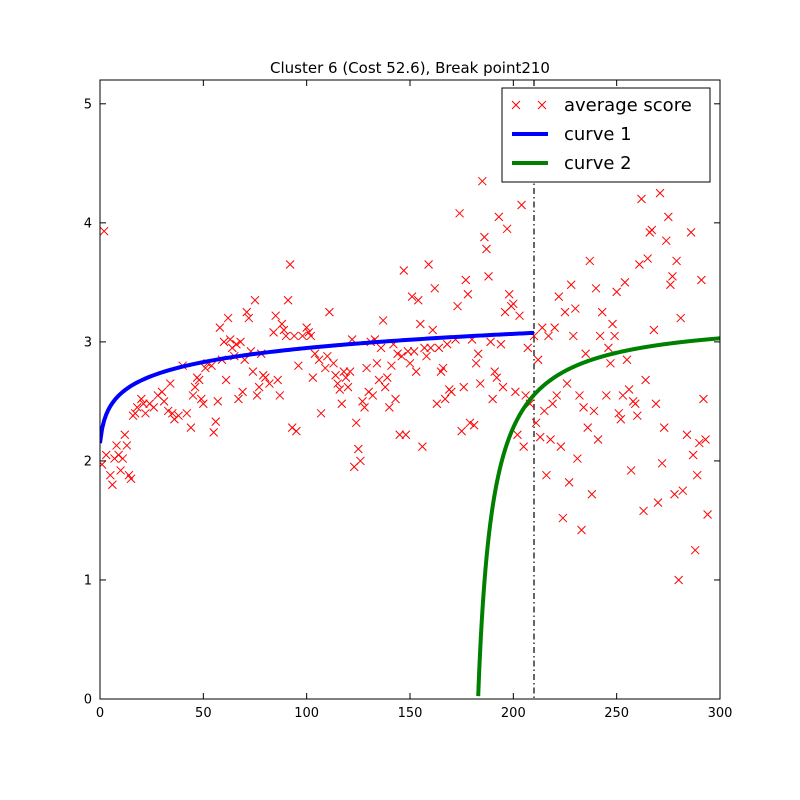 The width and height of the screenshot is (800, 800). Describe the element at coordinates (542, 105) in the screenshot. I see `legend-marker` at that location.